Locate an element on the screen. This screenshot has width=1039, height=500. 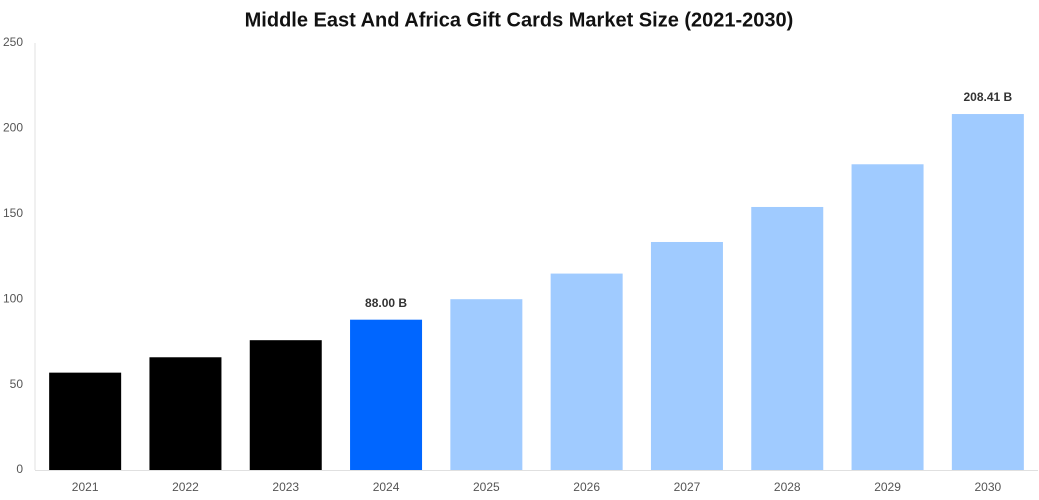
y-tick-label: 100 is located at coordinates (13, 298).